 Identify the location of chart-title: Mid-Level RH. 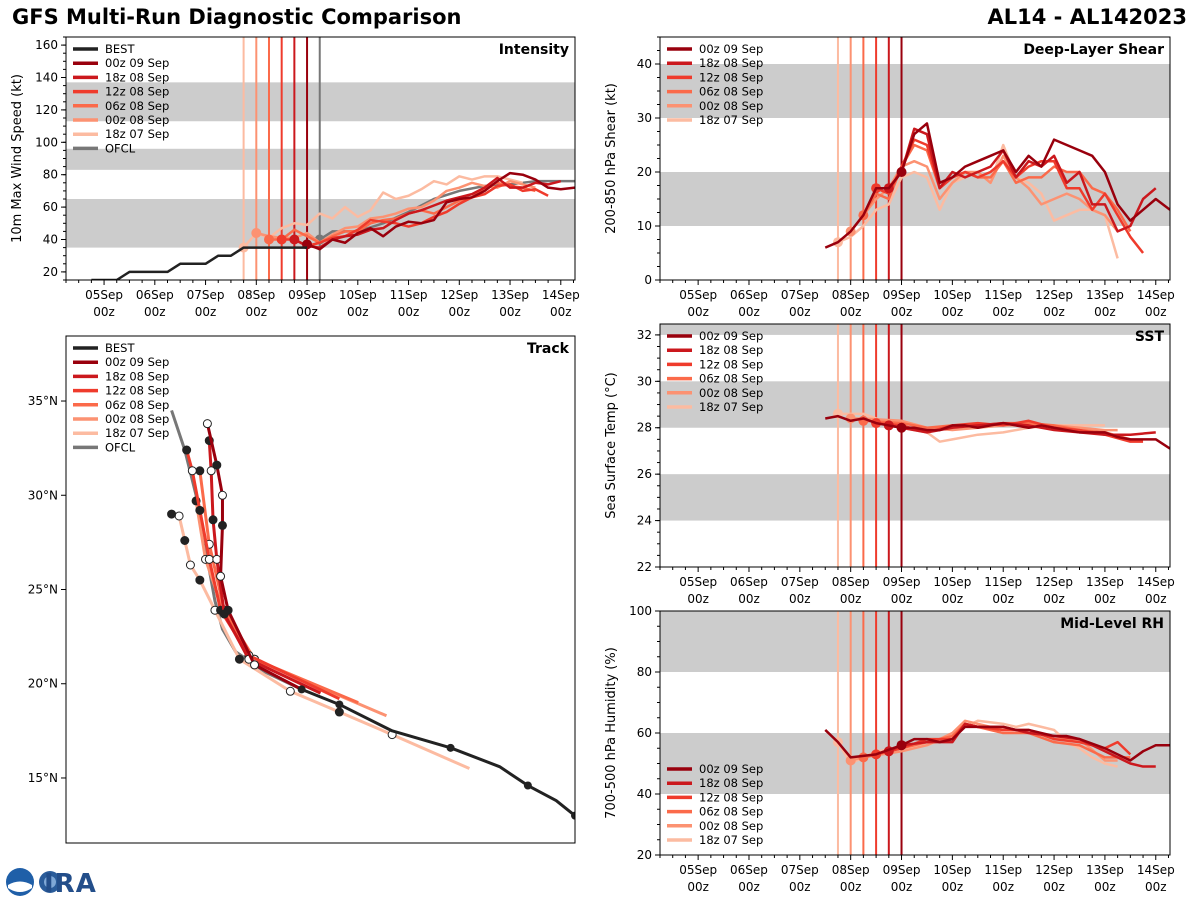
(1112, 624).